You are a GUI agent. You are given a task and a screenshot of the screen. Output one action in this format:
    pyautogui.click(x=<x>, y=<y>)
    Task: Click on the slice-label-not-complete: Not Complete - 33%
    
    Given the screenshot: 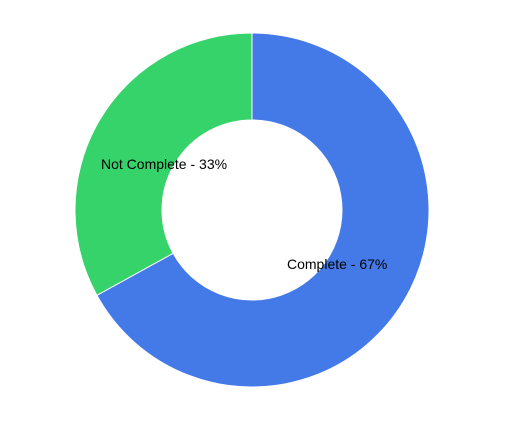 What is the action you would take?
    pyautogui.click(x=164, y=164)
    